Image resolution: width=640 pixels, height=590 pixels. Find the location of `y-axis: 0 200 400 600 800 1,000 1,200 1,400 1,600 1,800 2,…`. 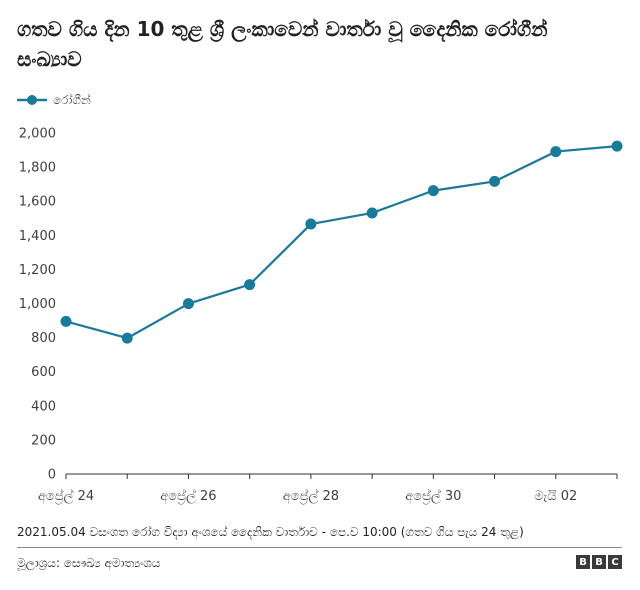

y-axis: 0 200 400 600 800 1,000 1,200 1,400 1,600 1,800 2,… is located at coordinates (37, 305).